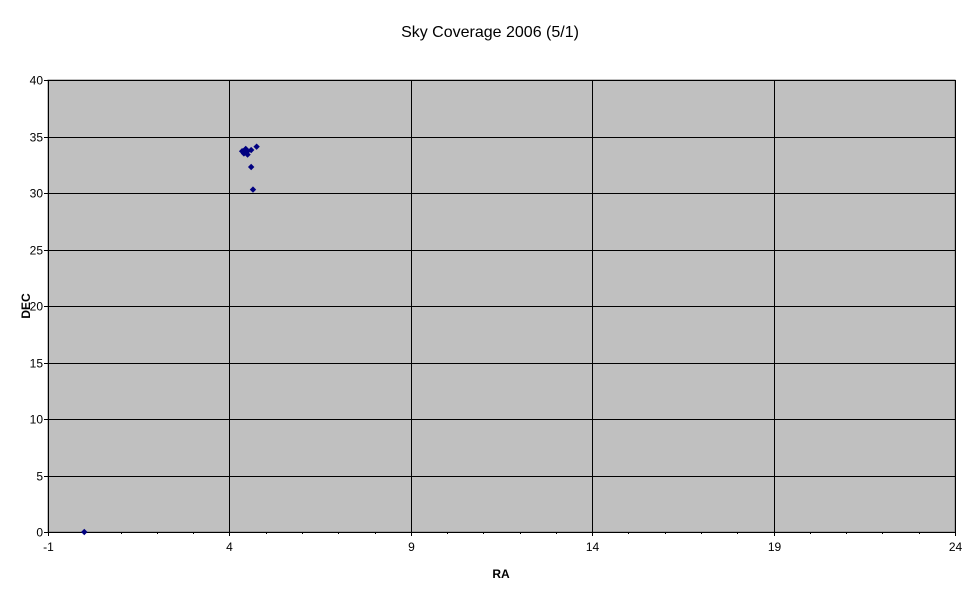  I want to click on y-tick-label: 40, so click(37, 81).